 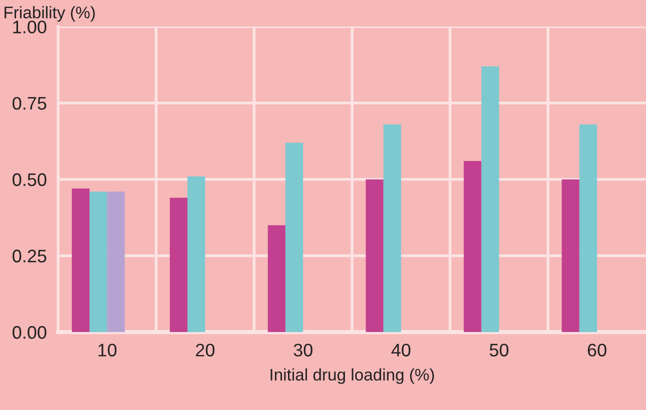 What do you see at coordinates (29, 256) in the screenshot?
I see `y-tick-label: 0.25` at bounding box center [29, 256].